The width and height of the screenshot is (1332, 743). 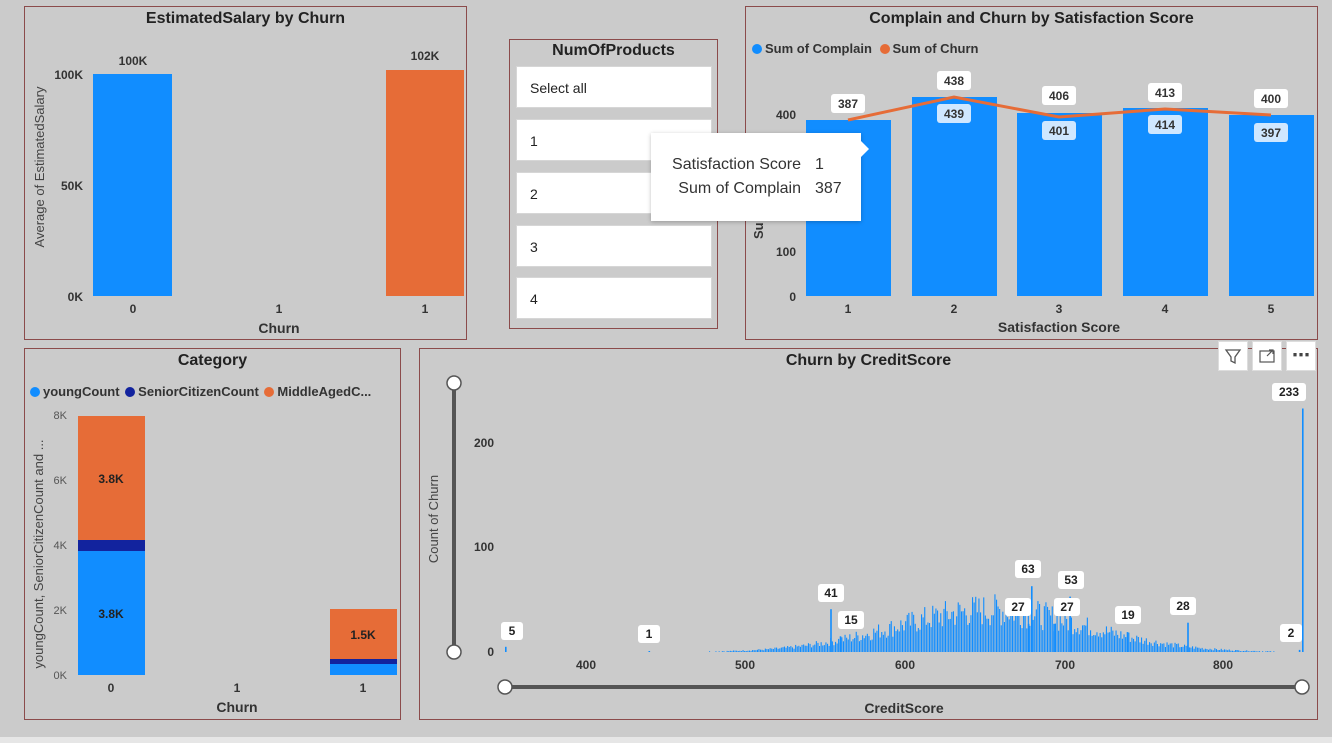 What do you see at coordinates (614, 87) in the screenshot?
I see `slicer-item-select-all: Select all` at bounding box center [614, 87].